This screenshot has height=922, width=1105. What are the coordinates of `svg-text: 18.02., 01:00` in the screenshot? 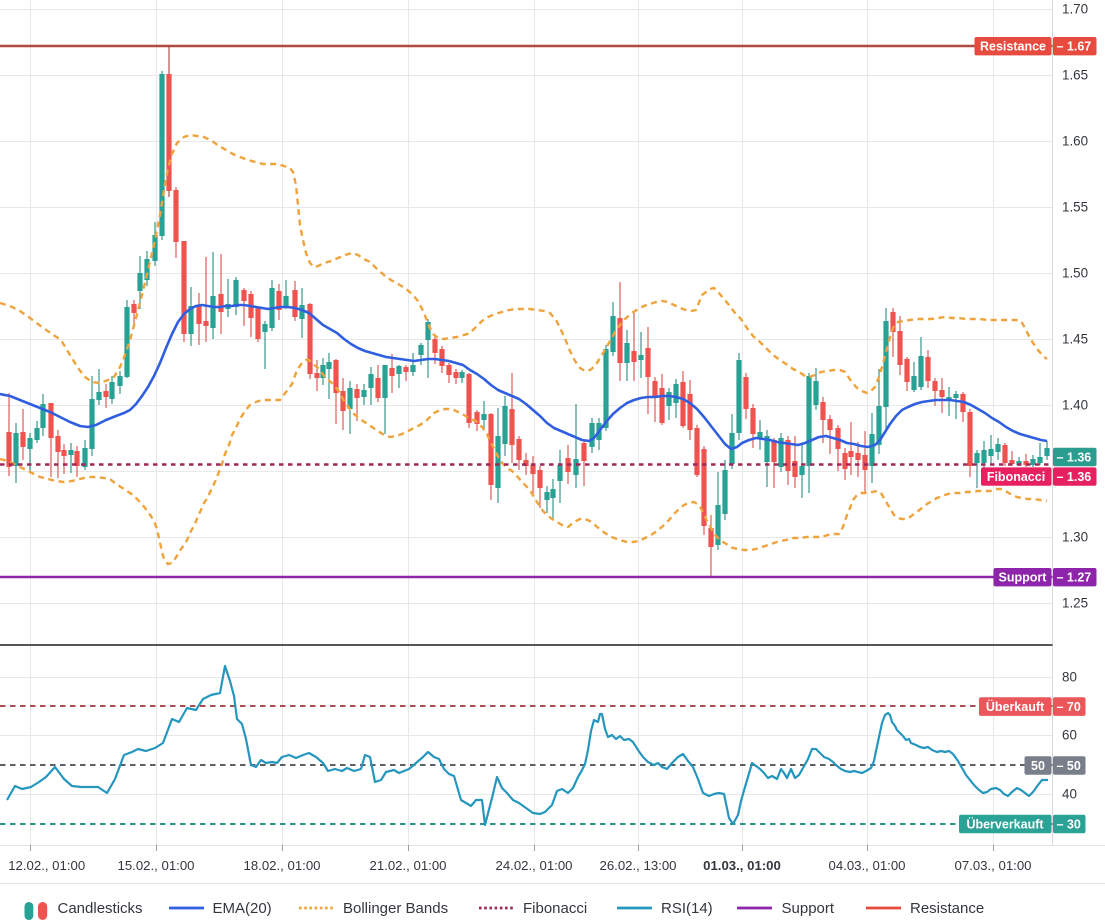 It's located at (282, 865).